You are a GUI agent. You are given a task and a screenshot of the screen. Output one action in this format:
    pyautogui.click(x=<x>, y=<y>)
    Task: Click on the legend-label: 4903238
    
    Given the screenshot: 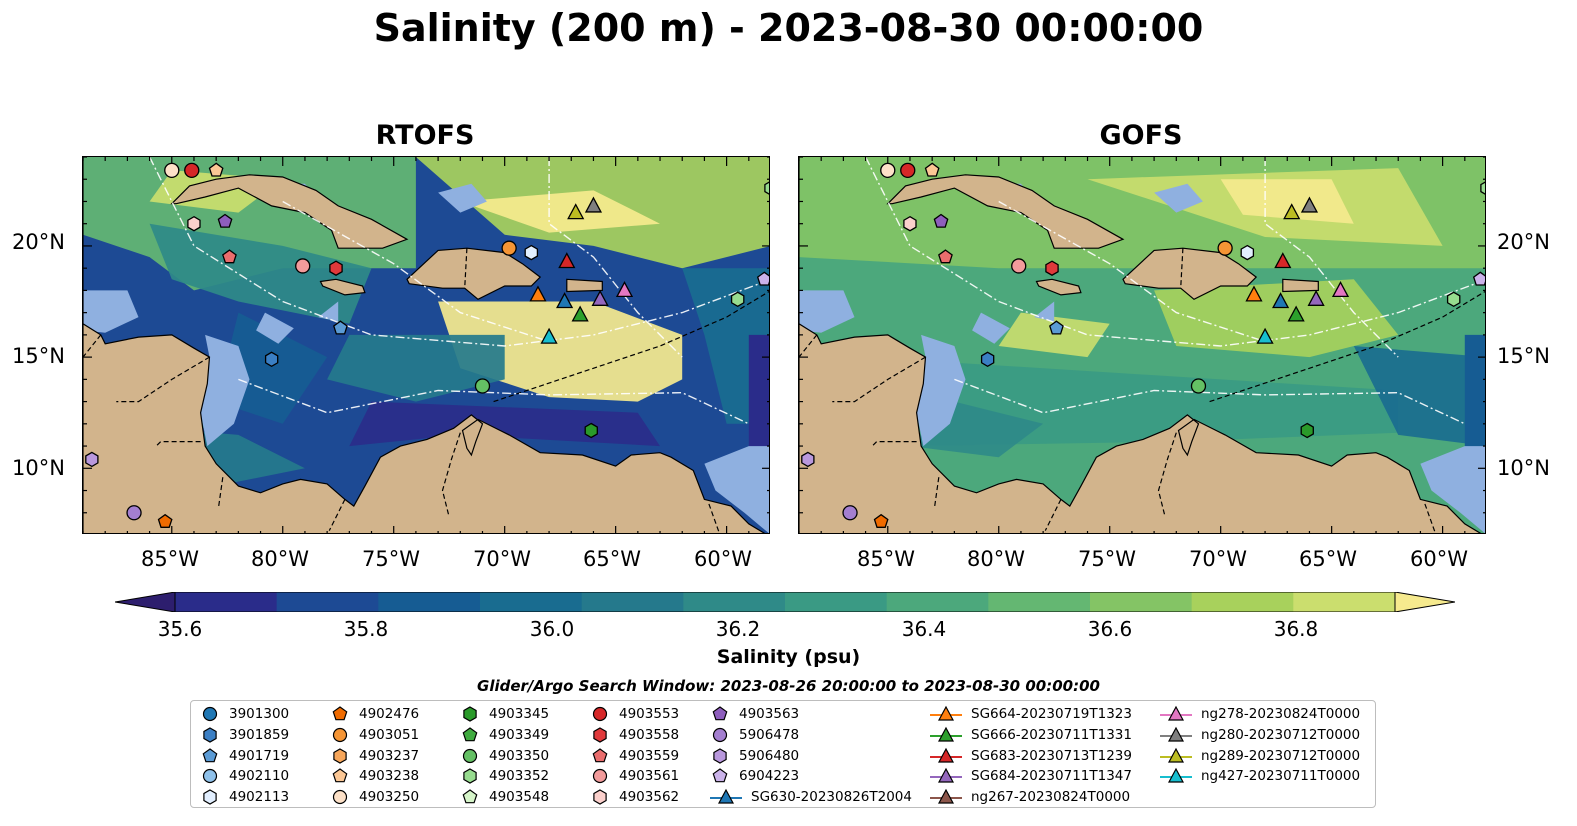 What is the action you would take?
    pyautogui.click(x=389, y=776)
    